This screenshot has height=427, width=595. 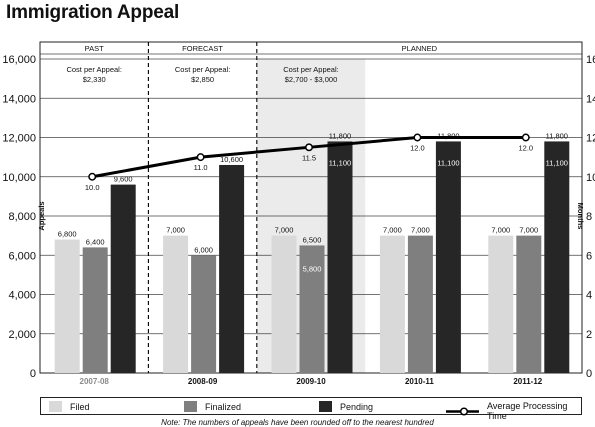 What do you see at coordinates (527, 411) in the screenshot?
I see `legend-label-processing-time: Average Processing Time` at bounding box center [527, 411].